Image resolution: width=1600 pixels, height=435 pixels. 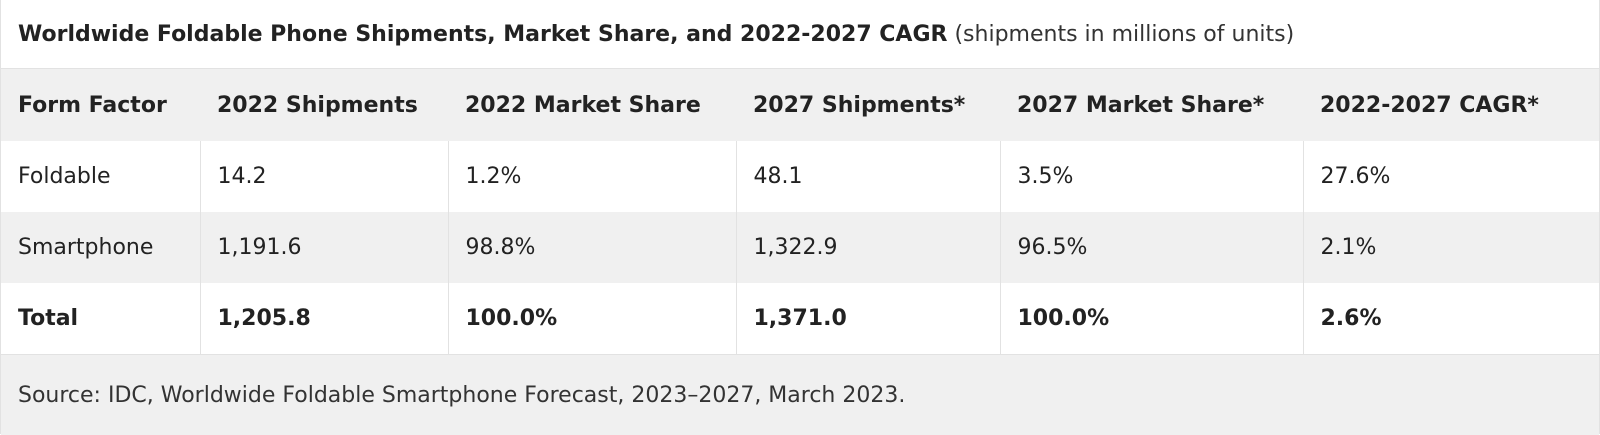 What do you see at coordinates (1152, 176) in the screenshot?
I see `table-cell: 3.5%` at bounding box center [1152, 176].